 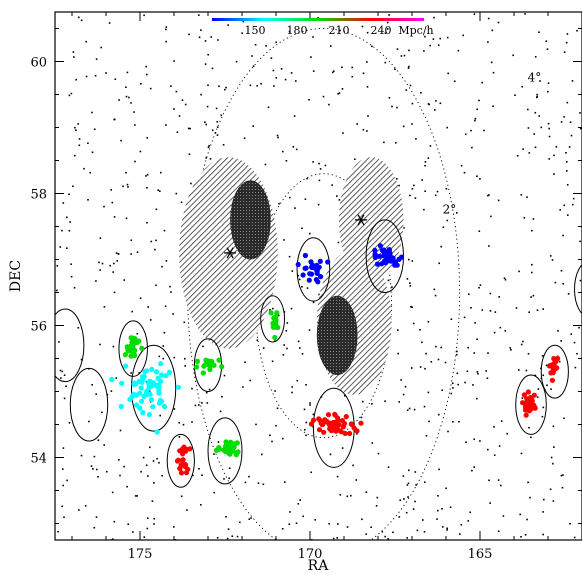 What do you see at coordinates (230, 253) in the screenshot?
I see `star-stroke` at bounding box center [230, 253].